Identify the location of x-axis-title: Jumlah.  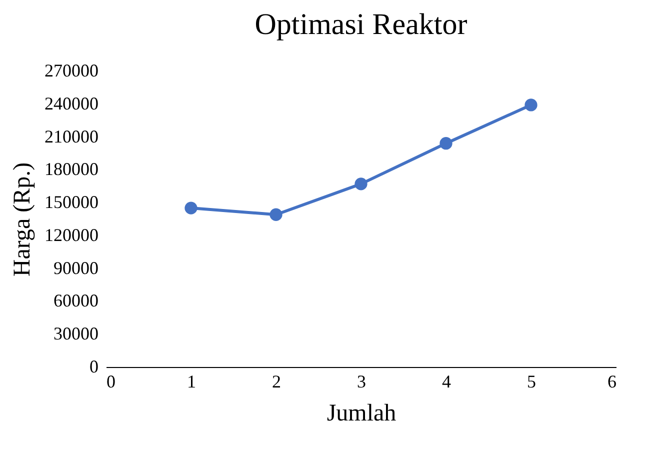
(361, 413).